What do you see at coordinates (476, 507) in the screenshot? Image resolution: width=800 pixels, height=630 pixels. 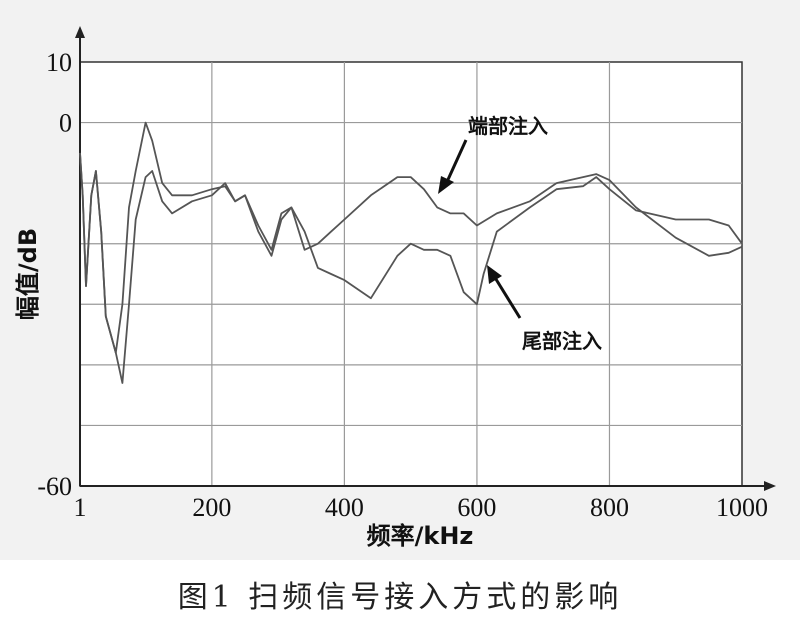 I see `x-tick-label: 600` at bounding box center [476, 507].